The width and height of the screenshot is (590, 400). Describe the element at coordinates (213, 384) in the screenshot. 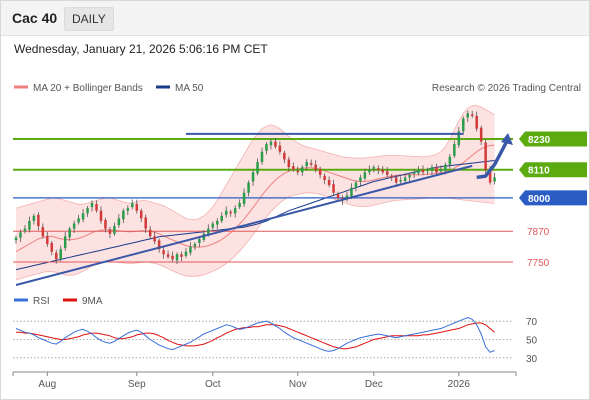

I see `time-tick-label: Oct` at that location.